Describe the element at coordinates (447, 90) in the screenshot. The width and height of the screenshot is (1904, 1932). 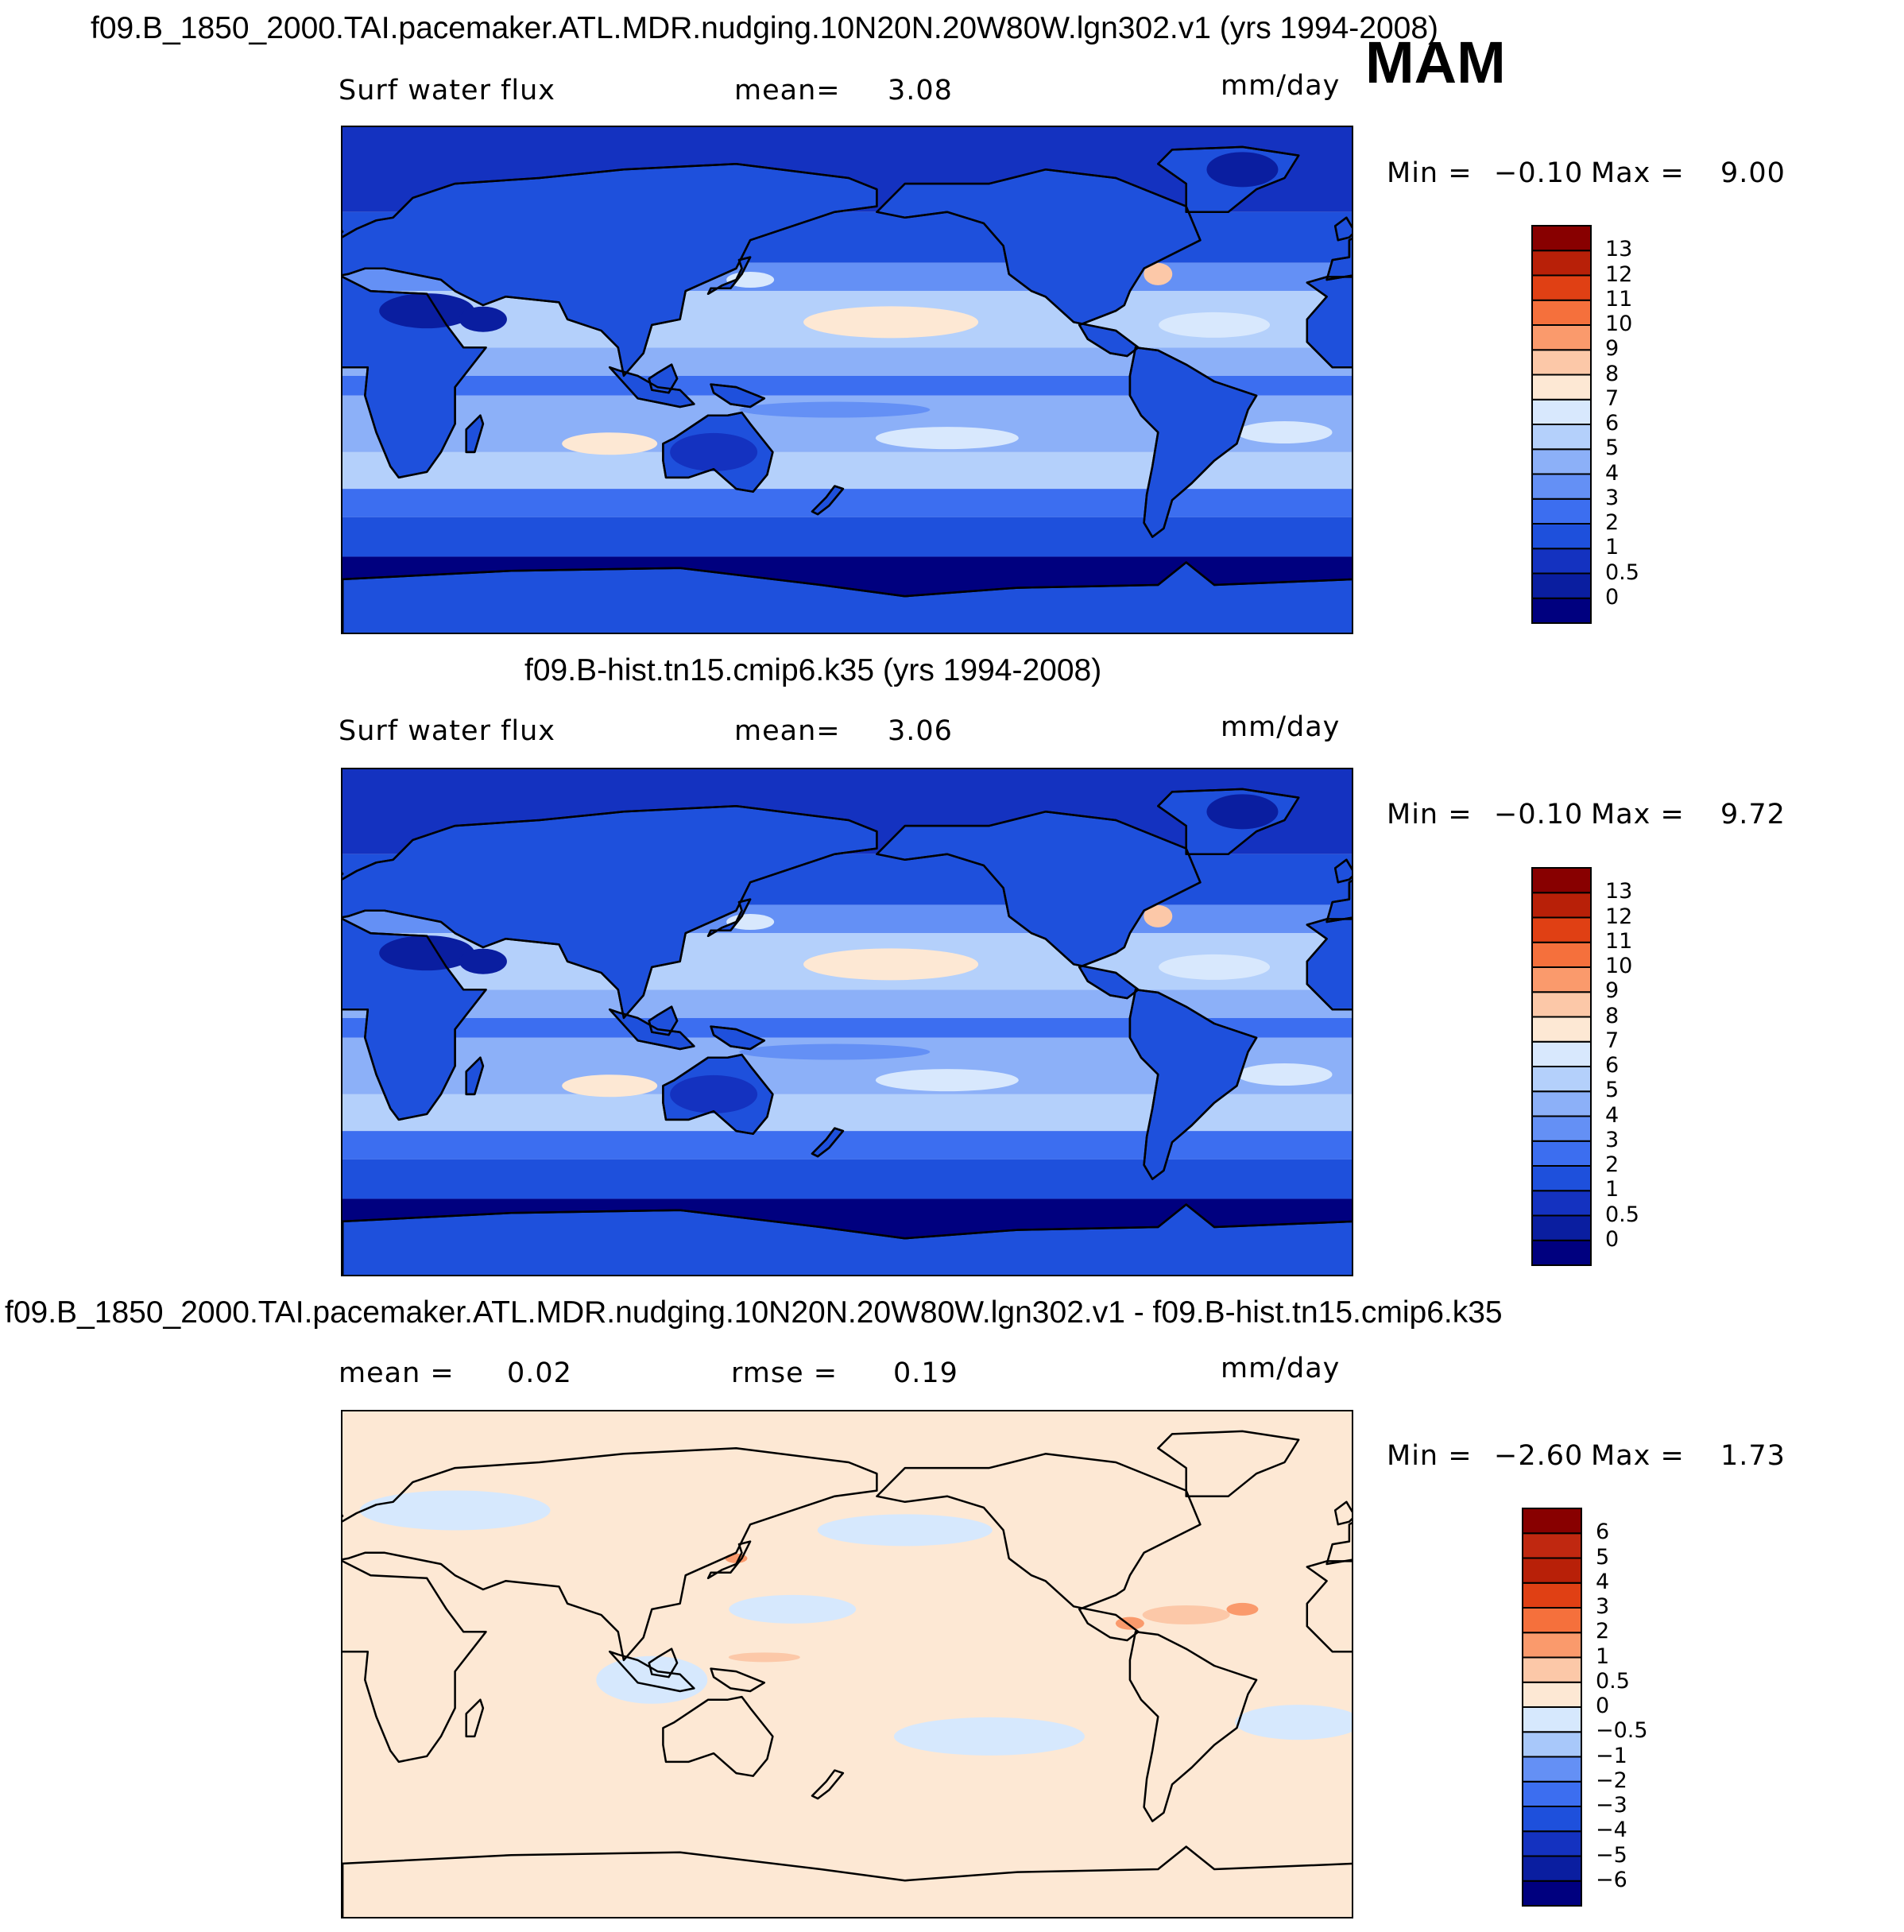
I see `panel1-left-label: Surf water flux` at that location.